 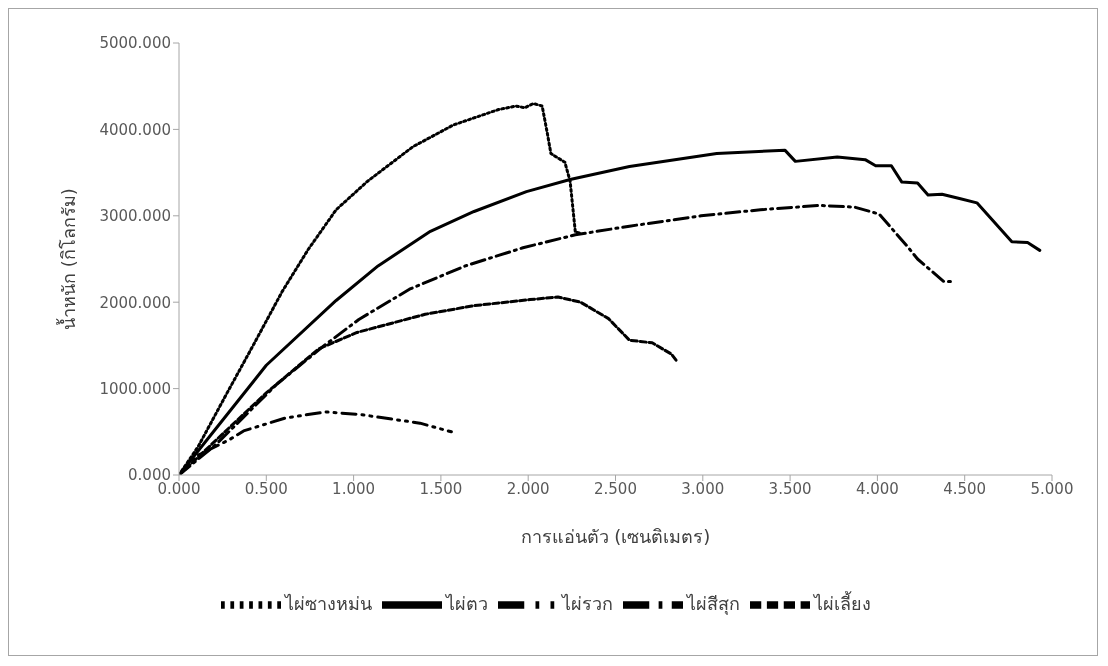 I want to click on y-tick-label: 2000.000, so click(x=135, y=302).